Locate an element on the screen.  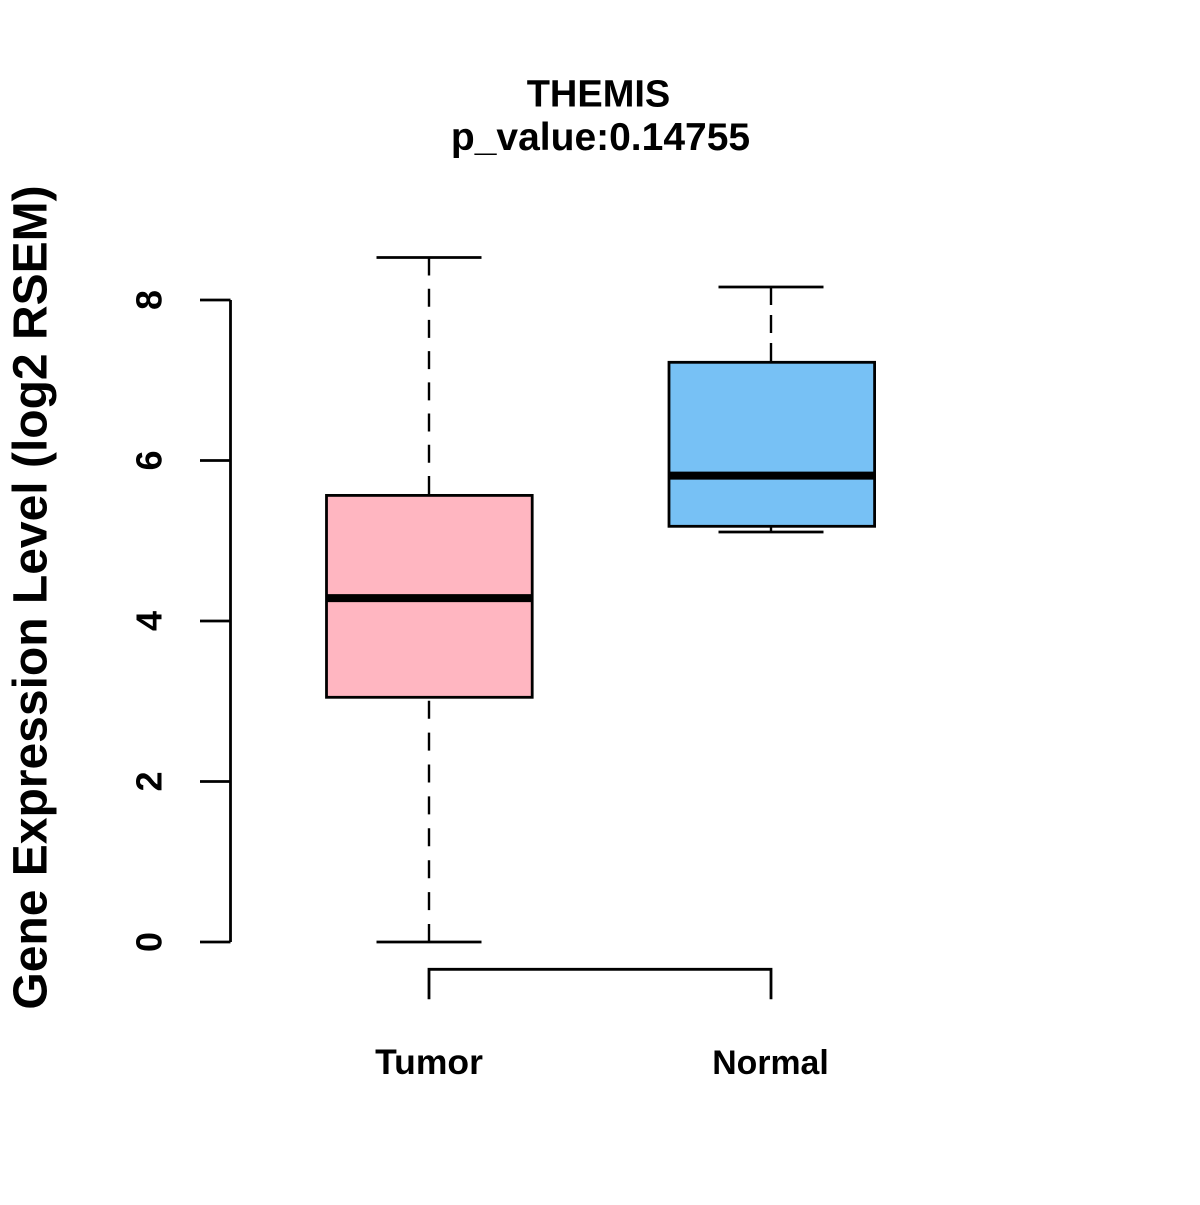
svg-text: 6 is located at coordinates (149, 460).